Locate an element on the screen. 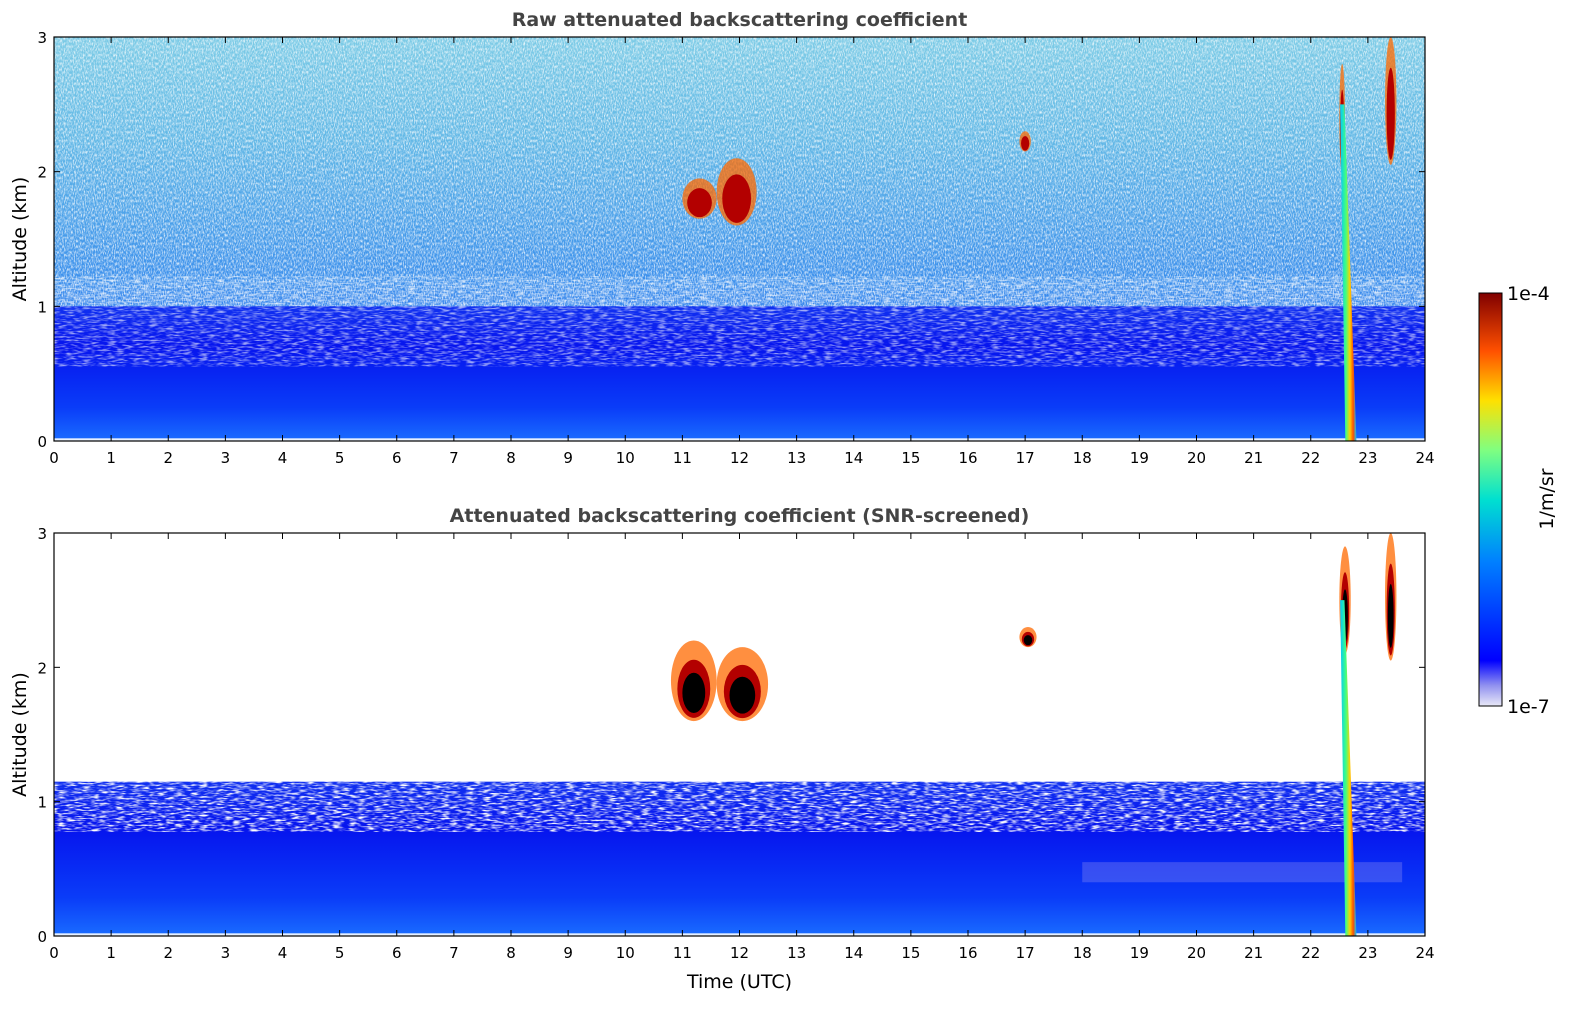 This screenshot has height=1020, width=1595. colorbar-min-label: 1e-7 is located at coordinates (1528, 707).